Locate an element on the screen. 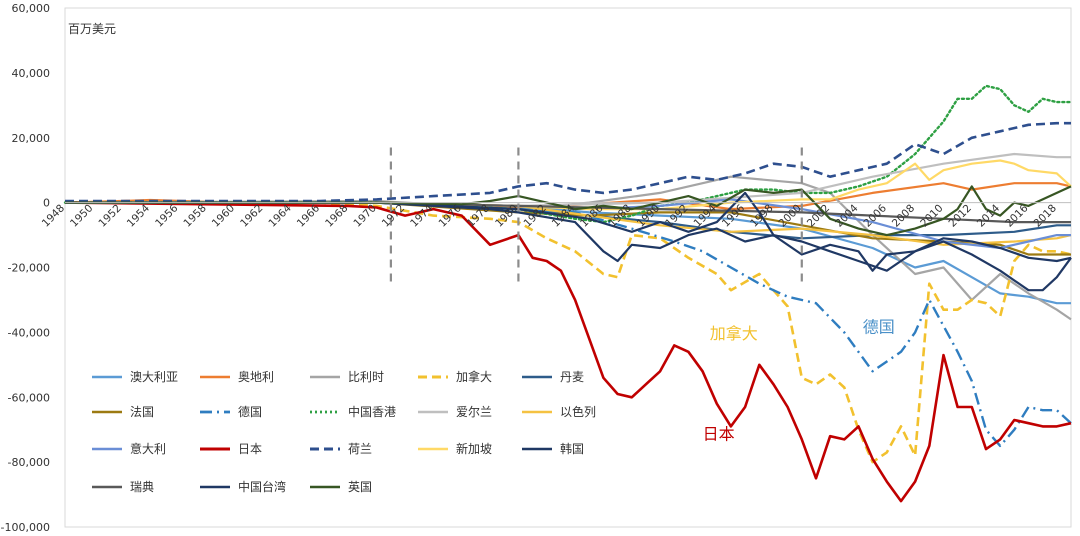  legend-label: 法国 is located at coordinates (142, 412).